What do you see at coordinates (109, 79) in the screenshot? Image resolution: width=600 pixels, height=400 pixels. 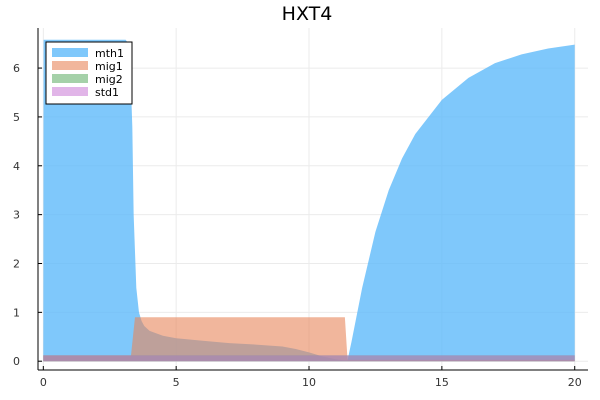 I see `legend-label-mig2: mig2` at bounding box center [109, 79].